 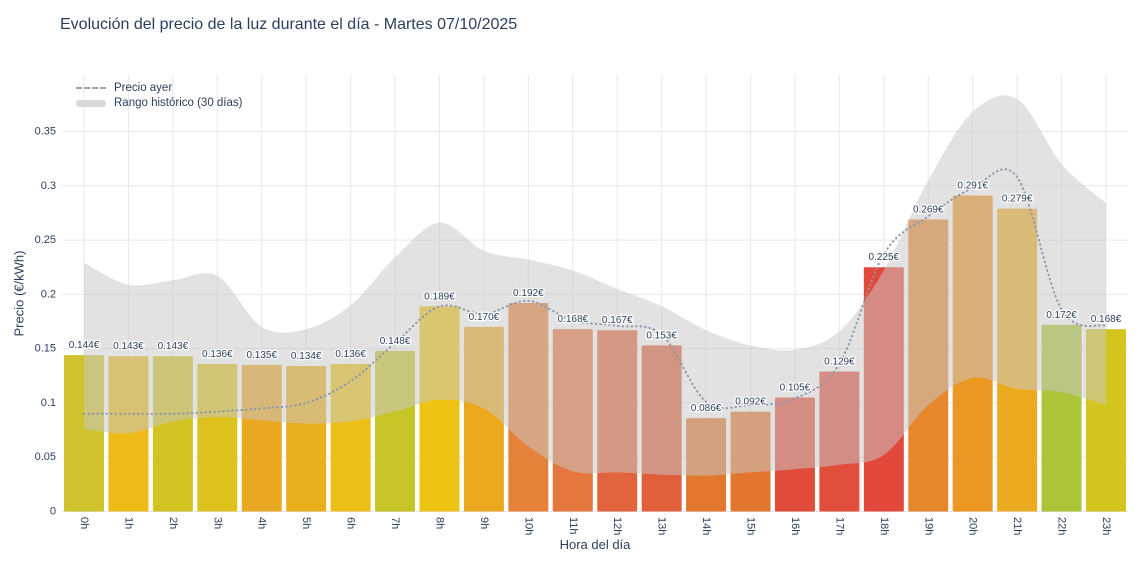 I want to click on x-tick-label-22h: 22h, so click(x=1062, y=526).